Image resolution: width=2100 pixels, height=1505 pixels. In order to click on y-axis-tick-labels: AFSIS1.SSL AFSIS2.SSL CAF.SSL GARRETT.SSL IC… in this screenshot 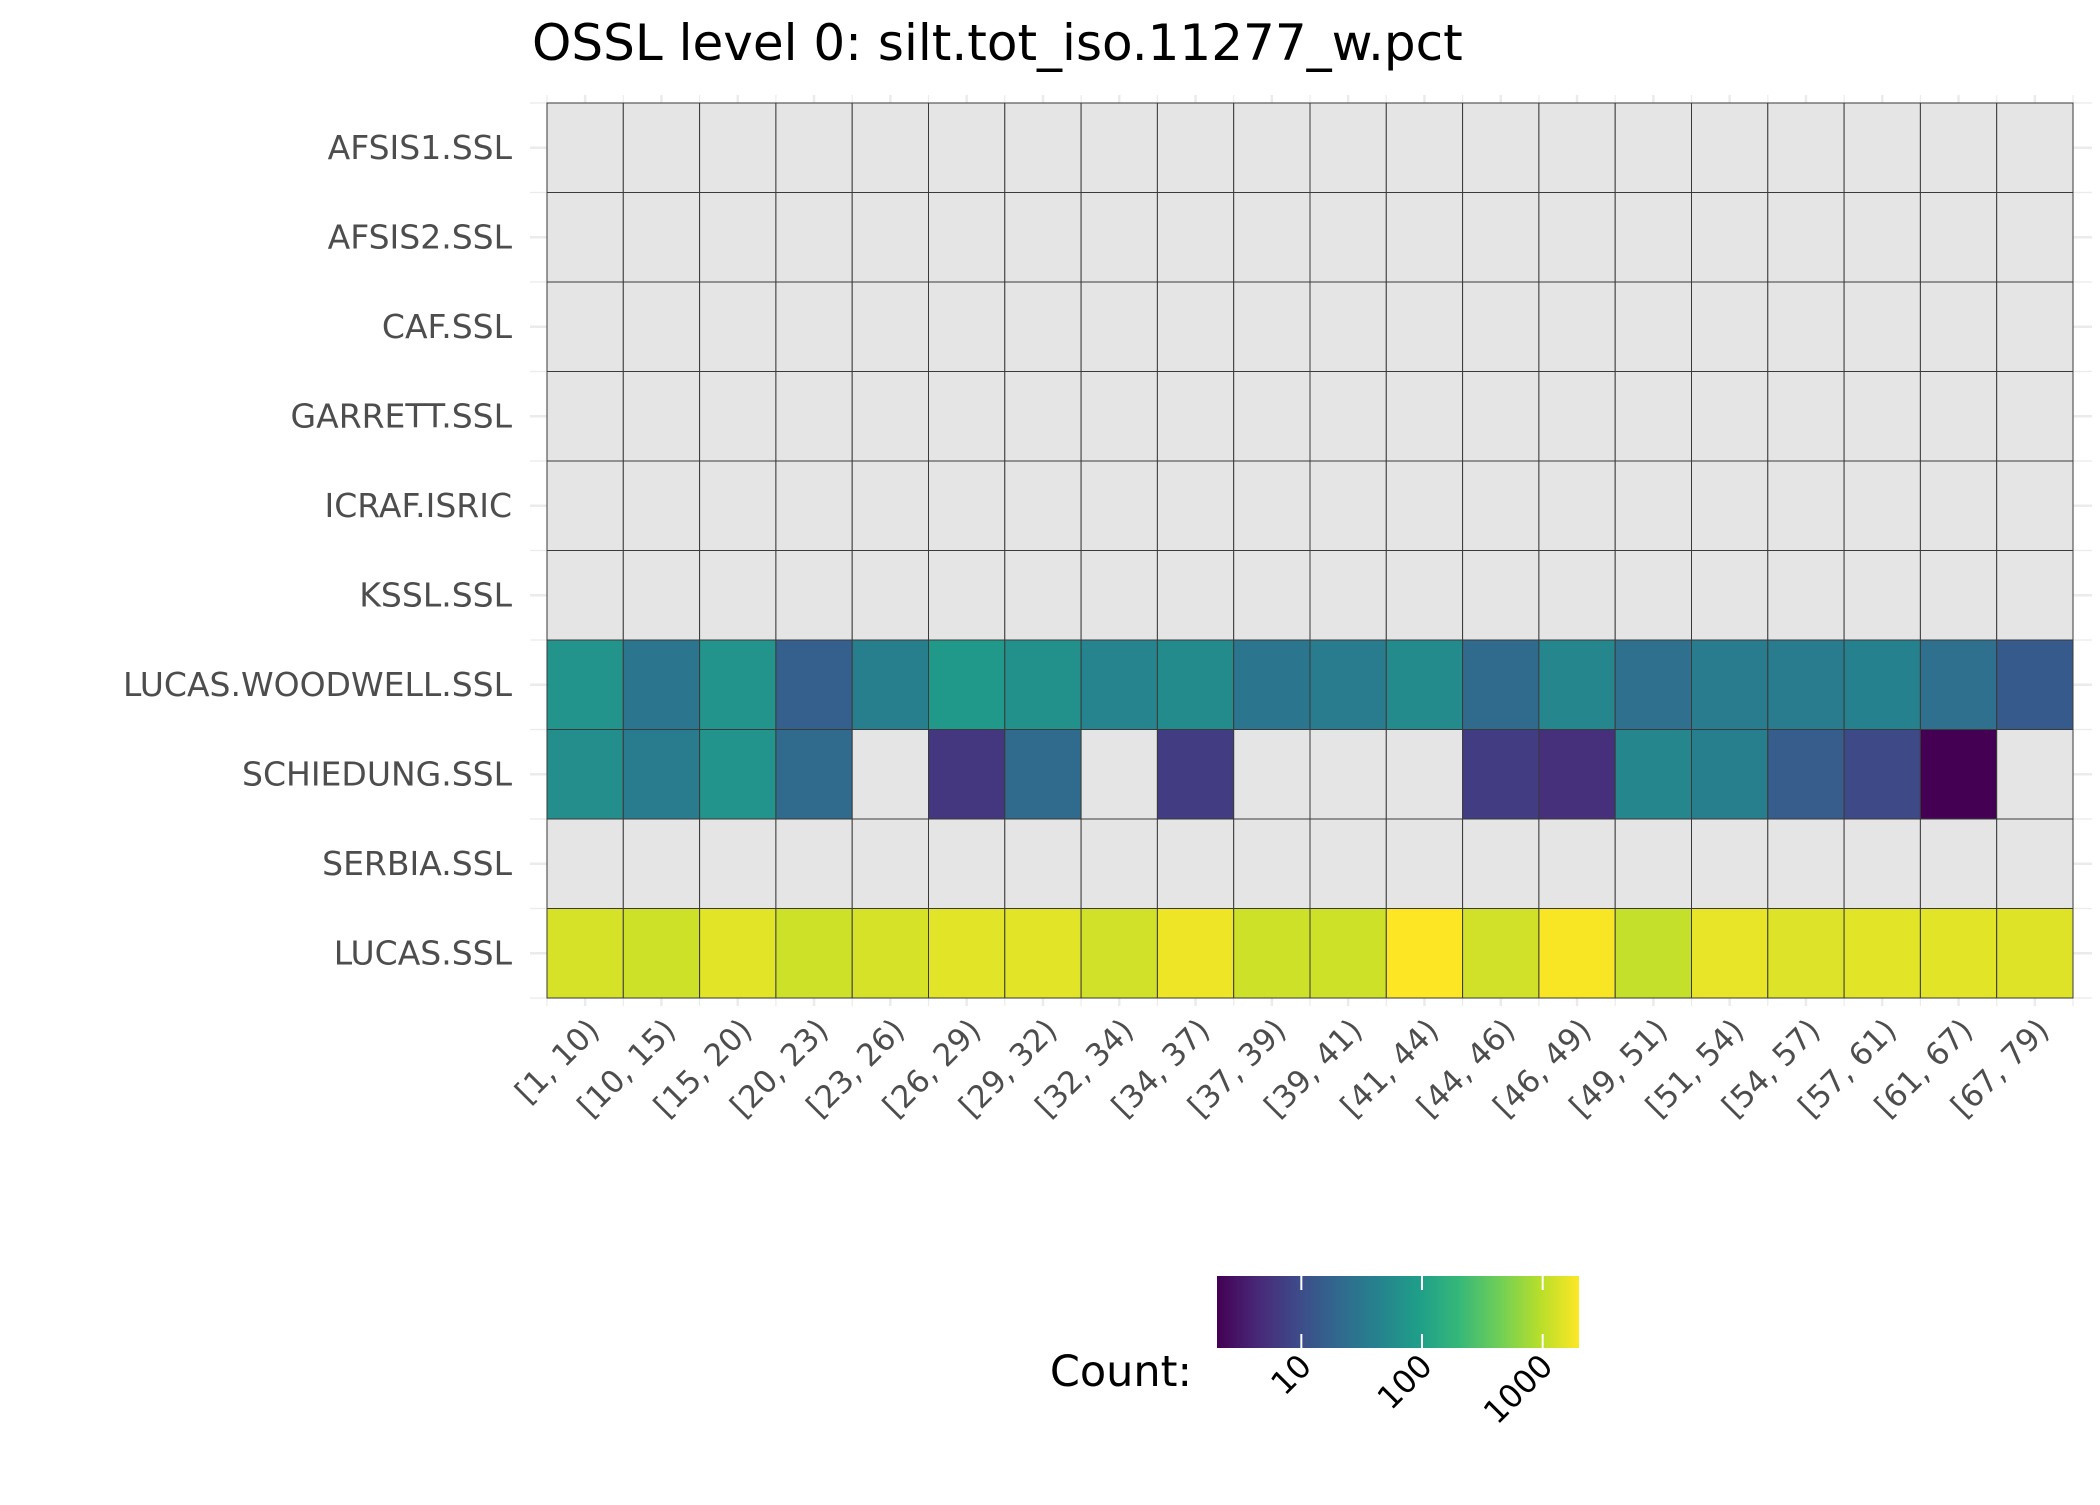, I will do `click(318, 550)`.